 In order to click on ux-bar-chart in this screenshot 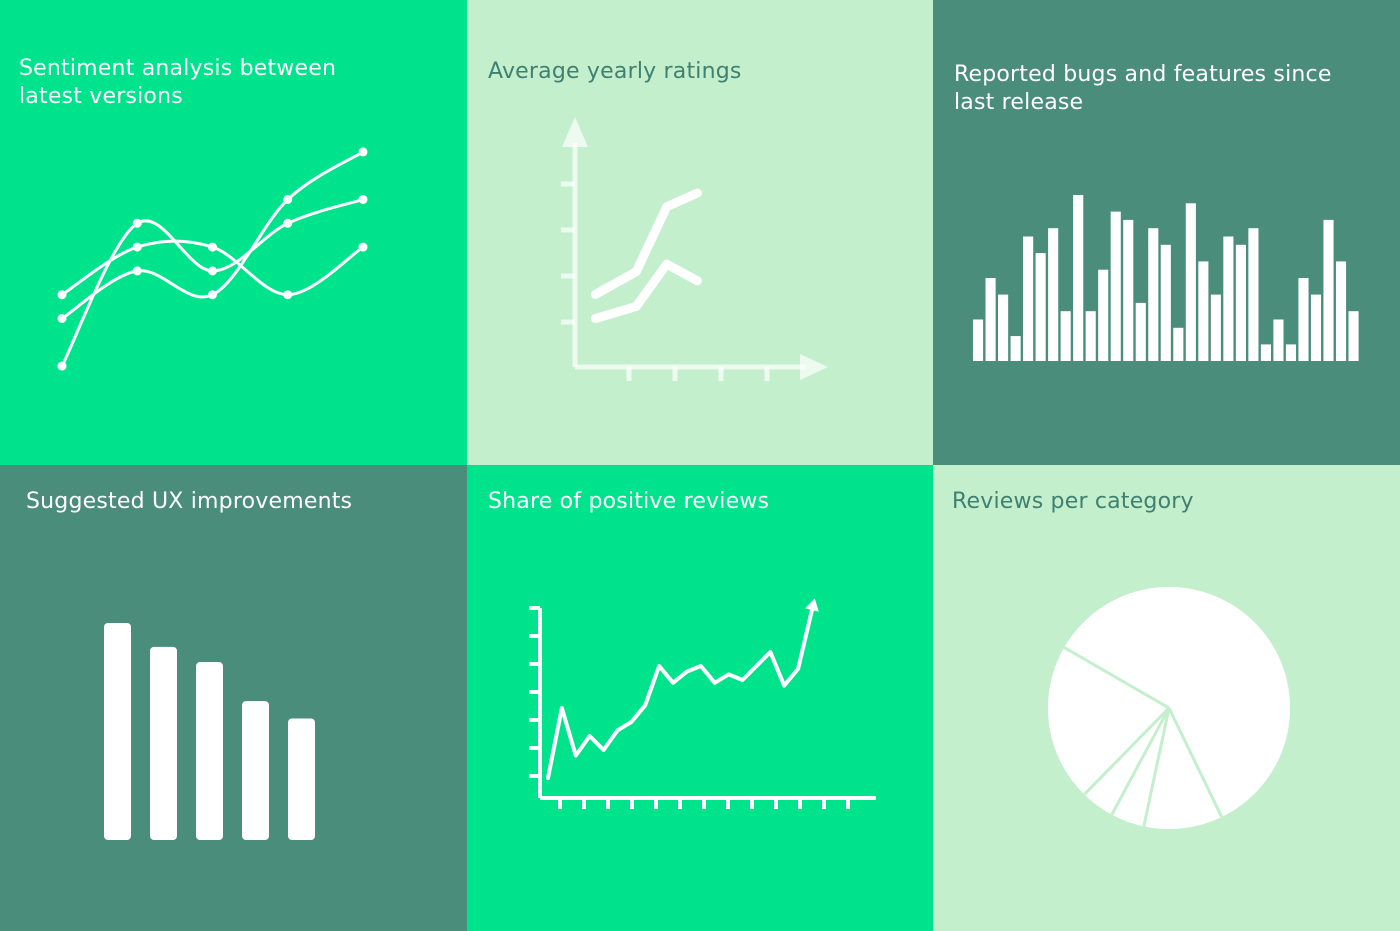, I will do `click(209, 731)`.